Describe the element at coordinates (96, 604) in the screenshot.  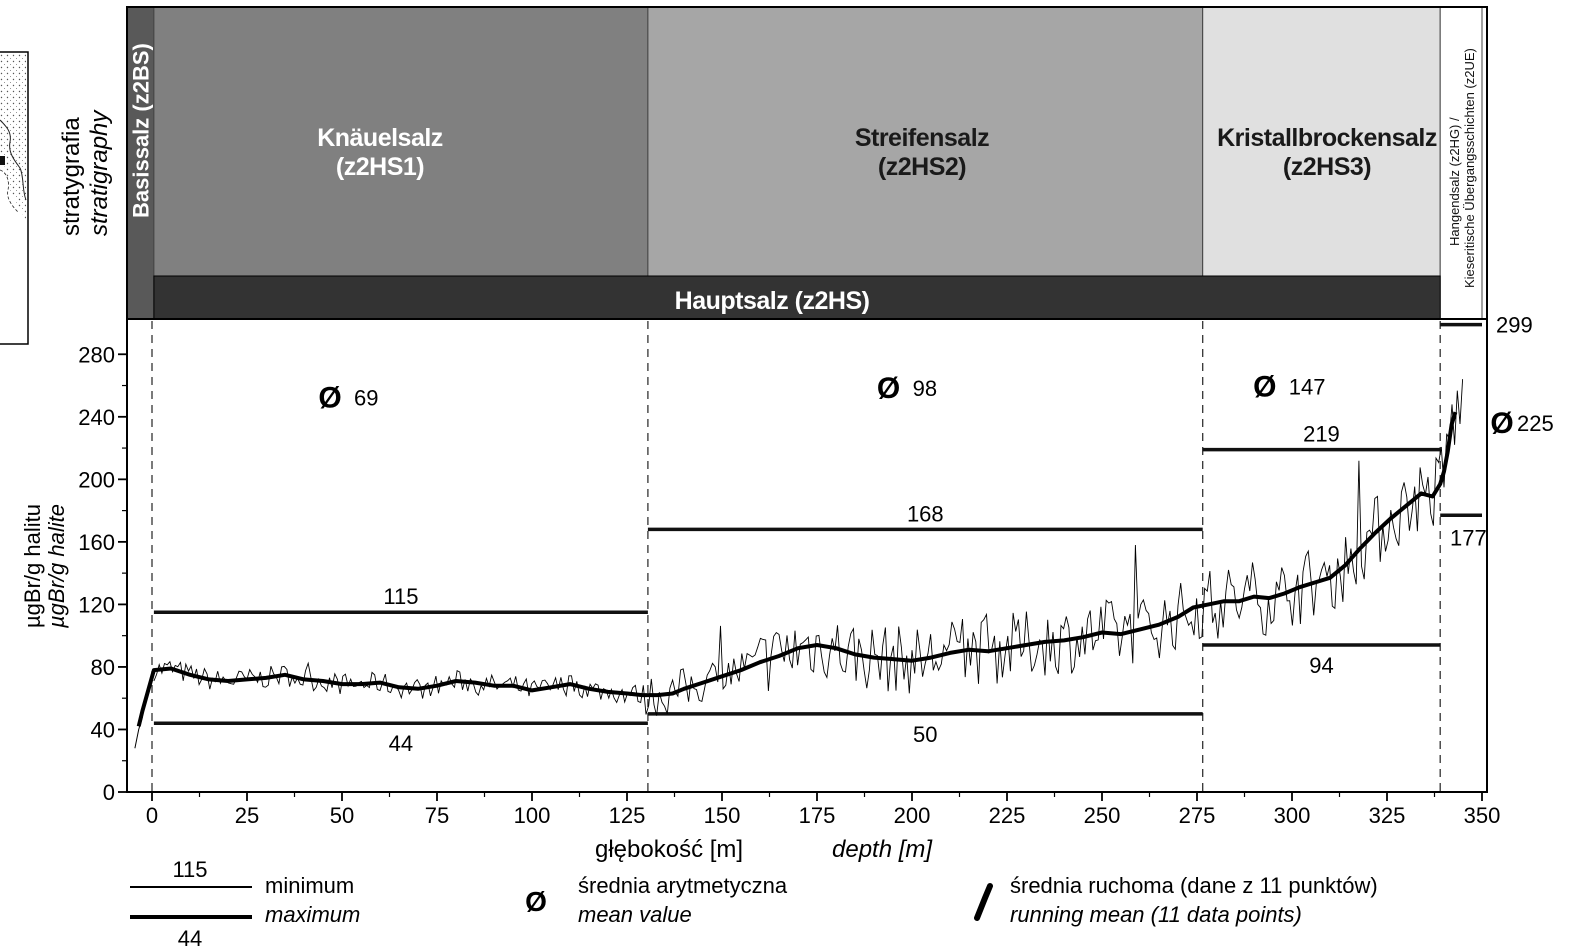
I see `y-tick-label: 120` at that location.